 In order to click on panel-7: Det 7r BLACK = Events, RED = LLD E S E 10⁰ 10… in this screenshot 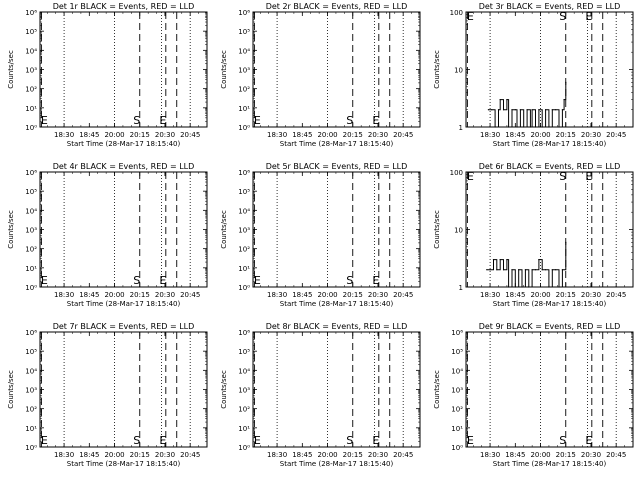, I will do `click(107, 395)`.